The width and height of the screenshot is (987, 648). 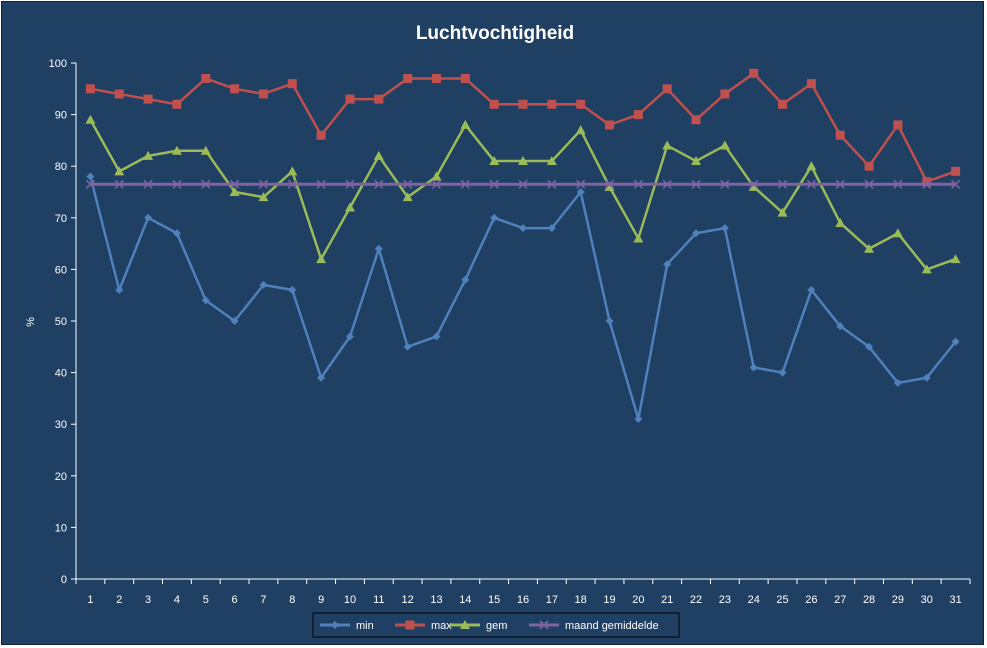 I want to click on x-tick-label: 20, so click(x=638, y=600).